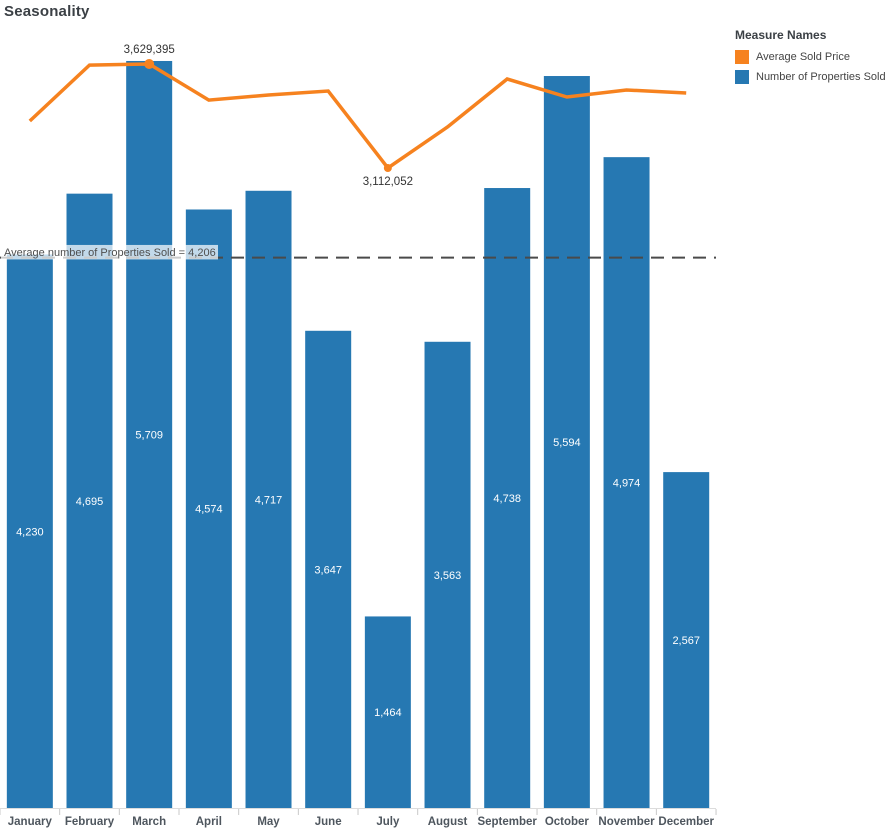  I want to click on line-annotation: 3,629,395, so click(149, 50).